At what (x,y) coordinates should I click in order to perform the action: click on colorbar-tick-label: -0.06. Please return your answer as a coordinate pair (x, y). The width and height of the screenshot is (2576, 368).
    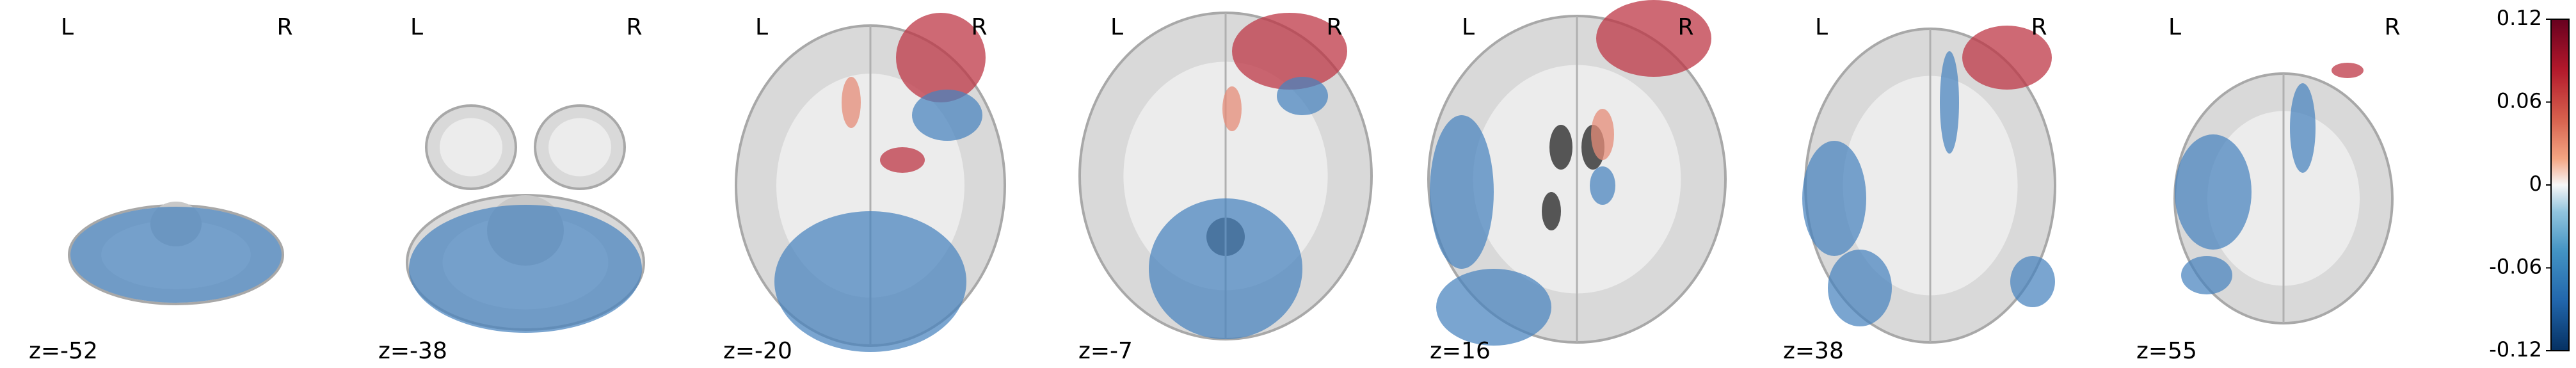
    Looking at the image, I should click on (2515, 267).